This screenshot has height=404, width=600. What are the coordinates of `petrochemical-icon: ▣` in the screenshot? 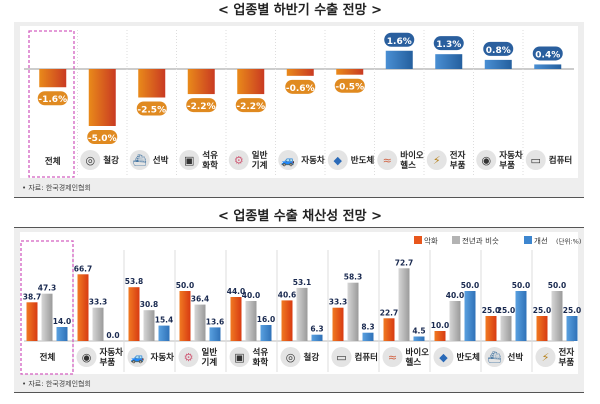 It's located at (239, 357).